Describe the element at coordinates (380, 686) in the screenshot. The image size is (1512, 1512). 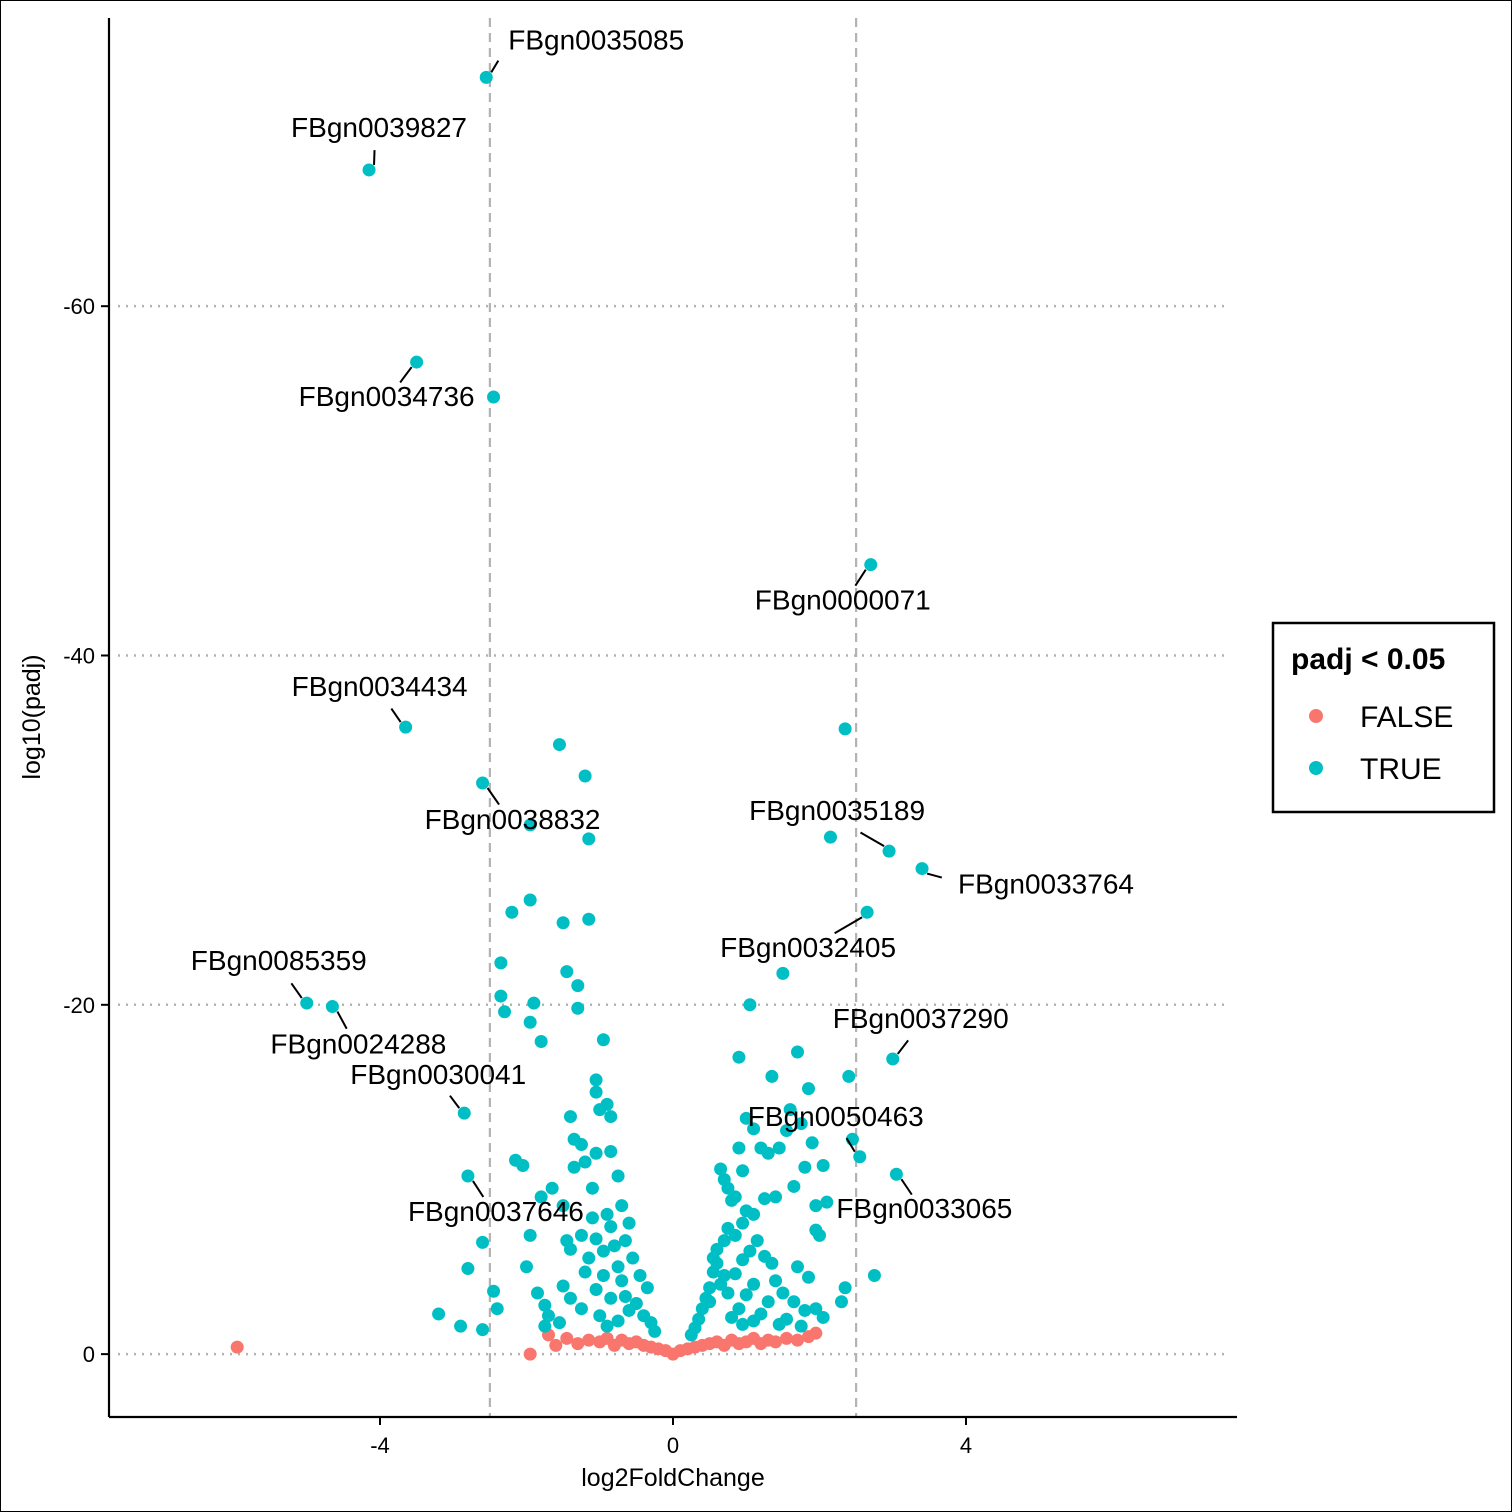
I see `point-label: FBgn0034434` at that location.